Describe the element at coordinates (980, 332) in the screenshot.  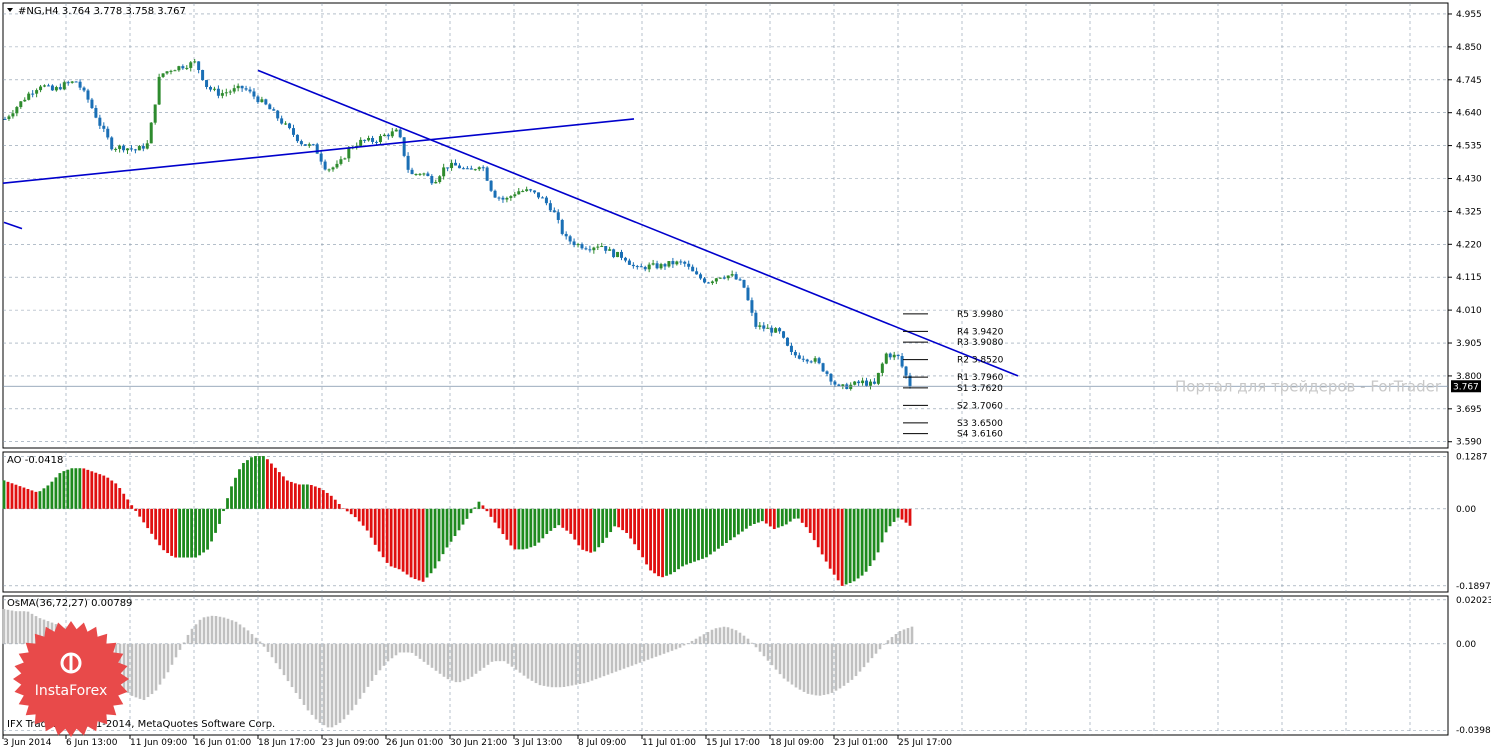
I see `pivot-label: R4 3.9420` at that location.